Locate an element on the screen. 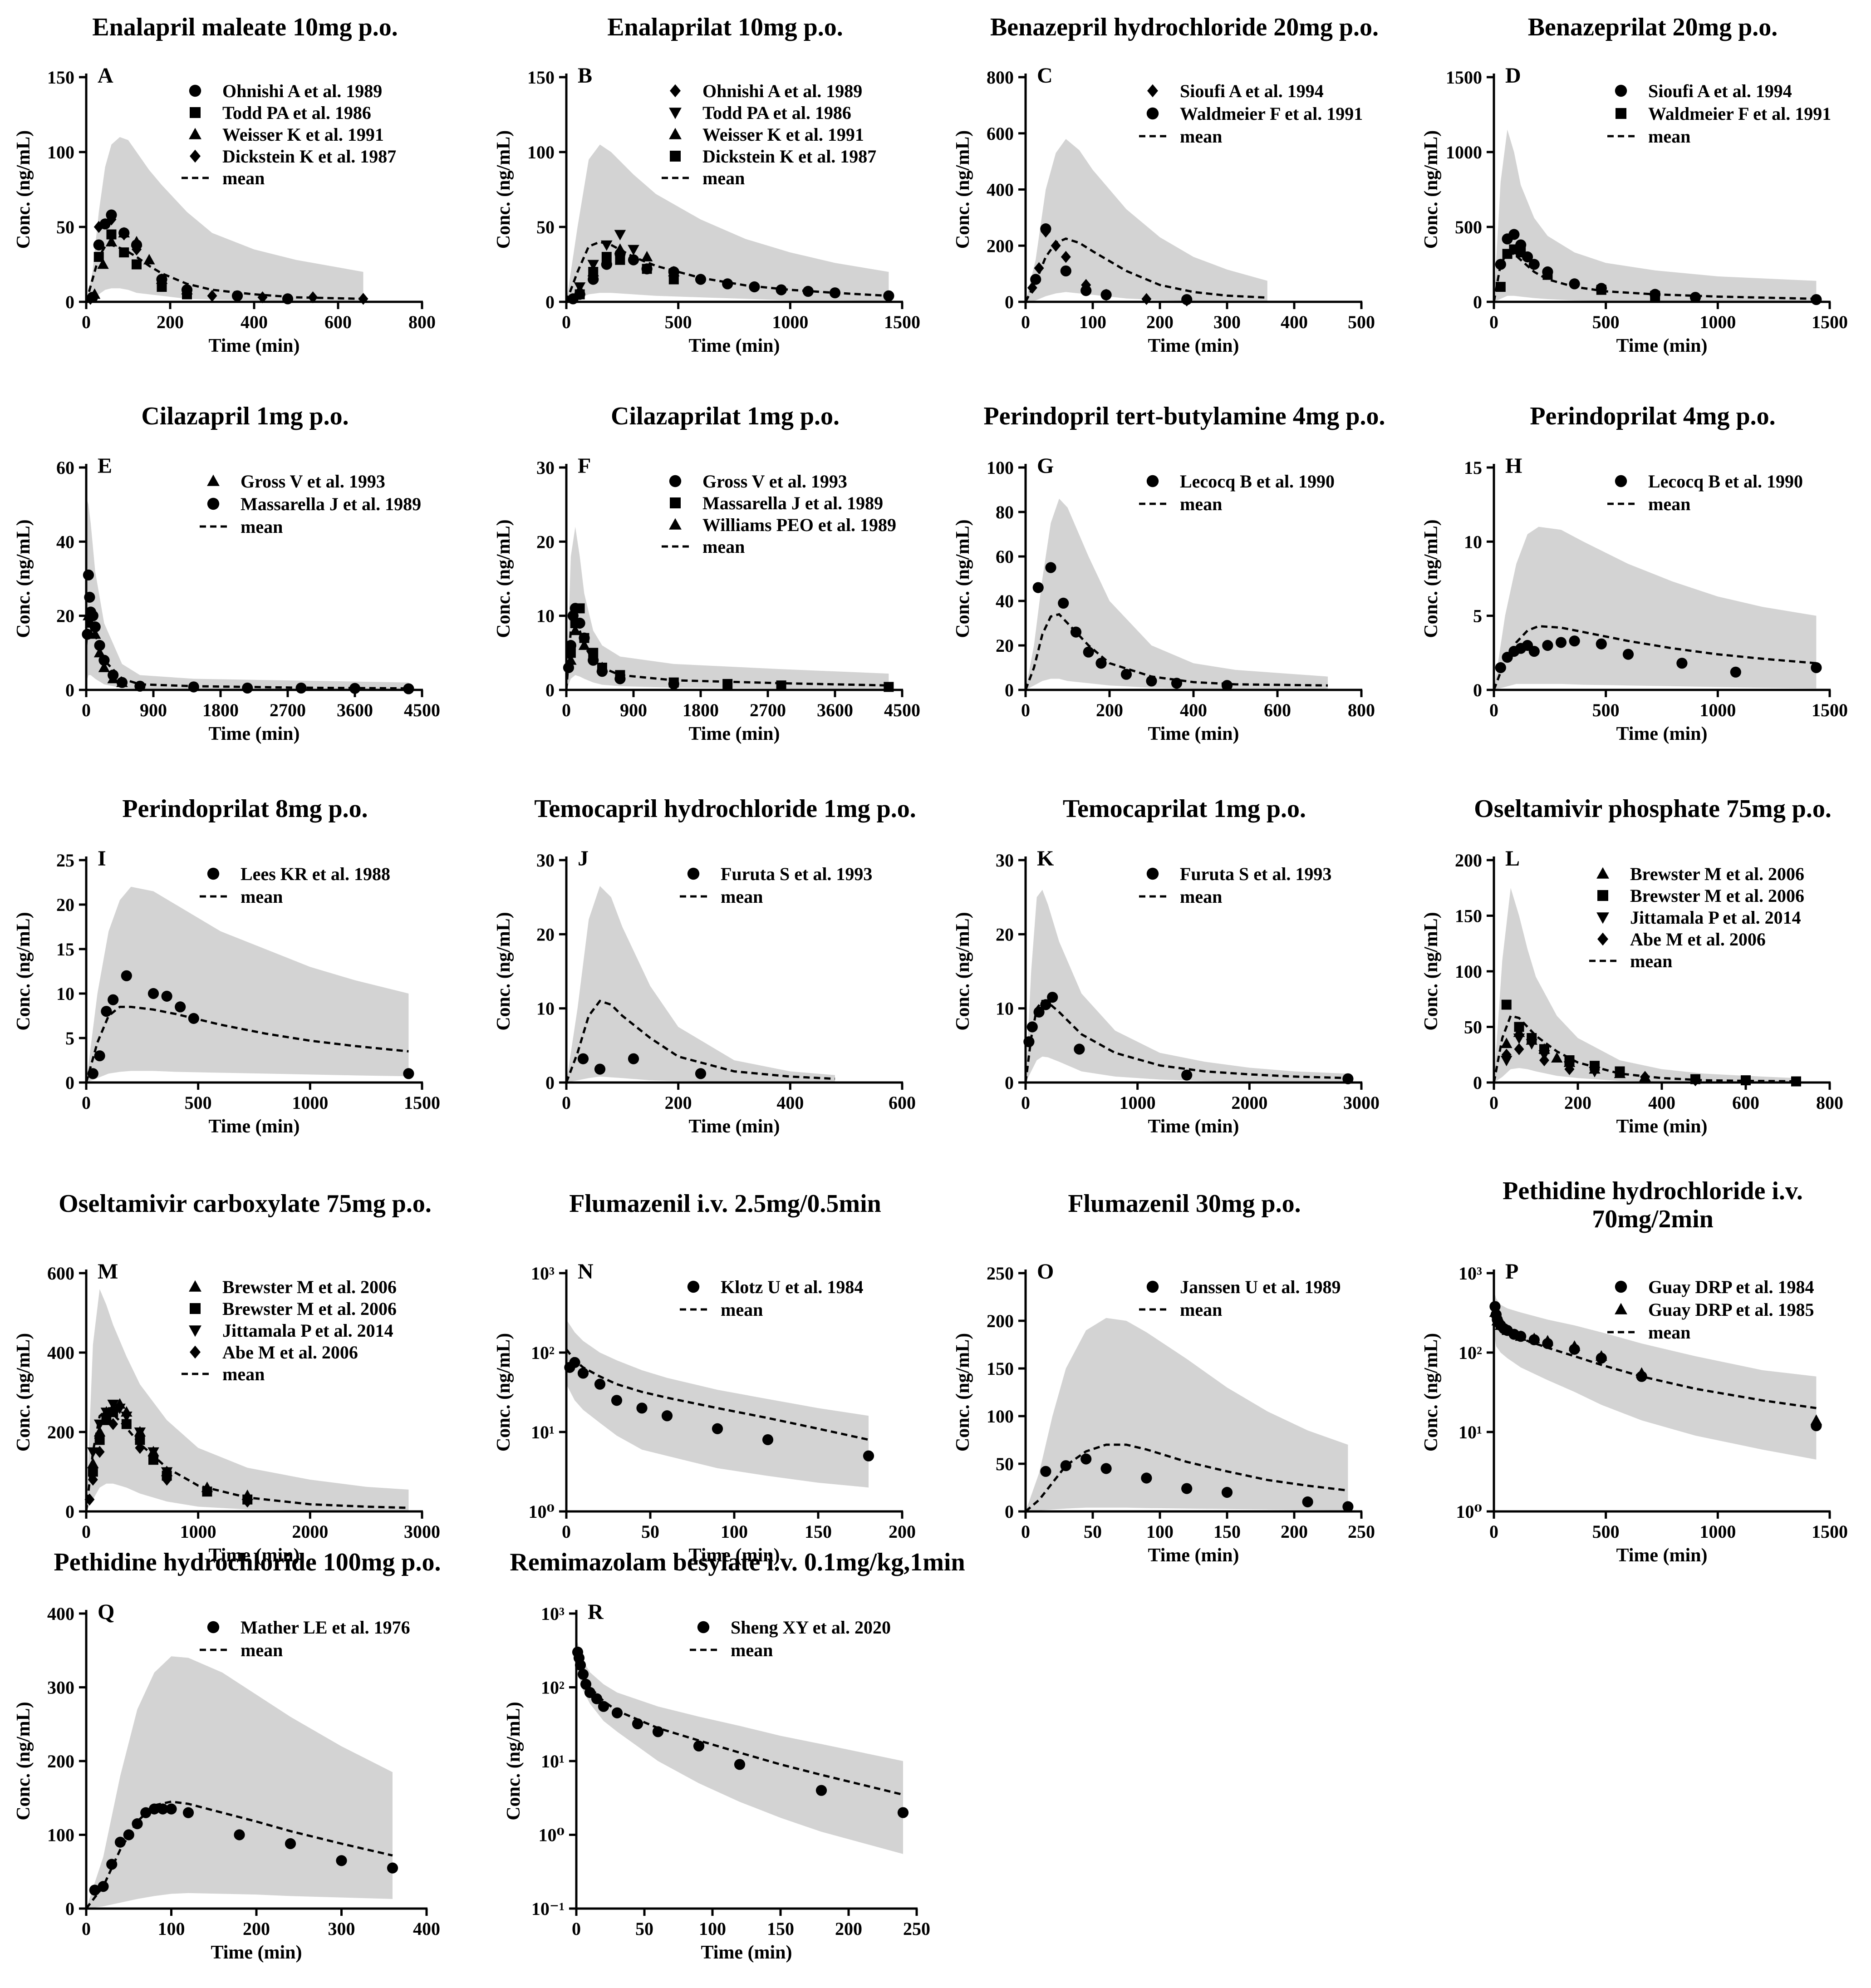 This screenshot has width=1871, height=1988. panel-title: Pethidine hydrochloride 100mg p.o. is located at coordinates (247, 1562).